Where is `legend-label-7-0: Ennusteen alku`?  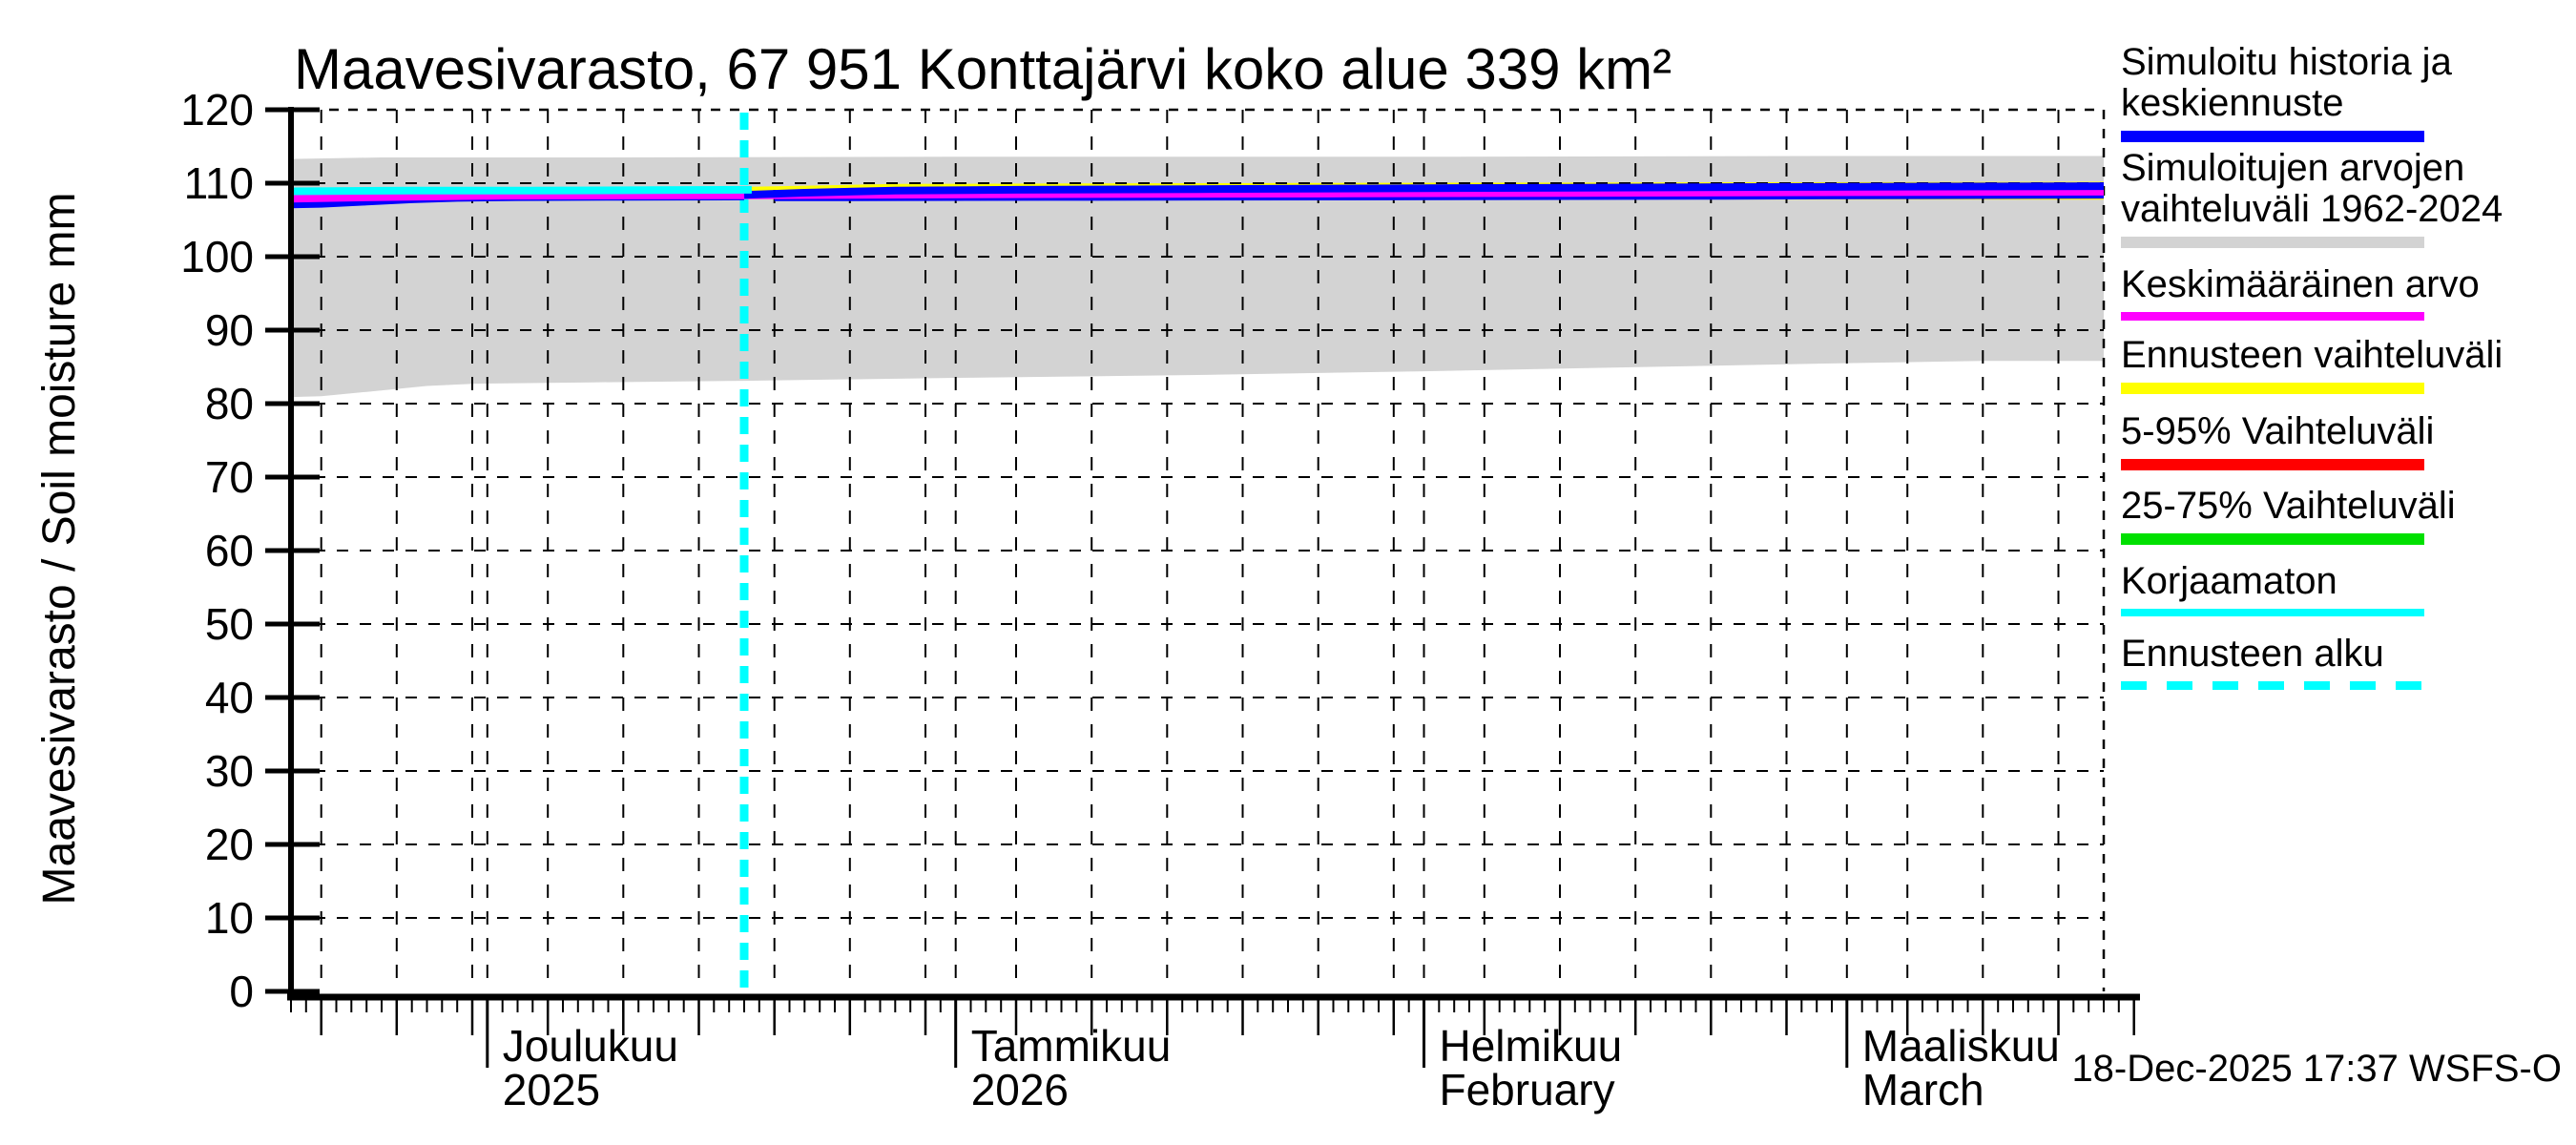
legend-label-7-0: Ennusteen alku is located at coordinates (2252, 654).